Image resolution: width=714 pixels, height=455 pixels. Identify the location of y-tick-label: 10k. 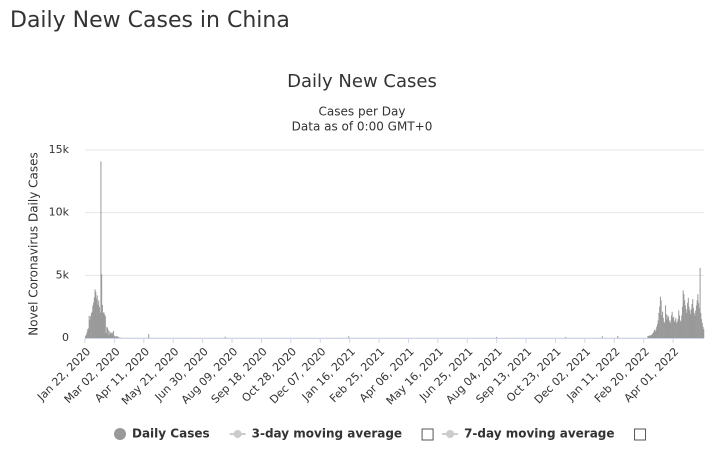
(59, 212).